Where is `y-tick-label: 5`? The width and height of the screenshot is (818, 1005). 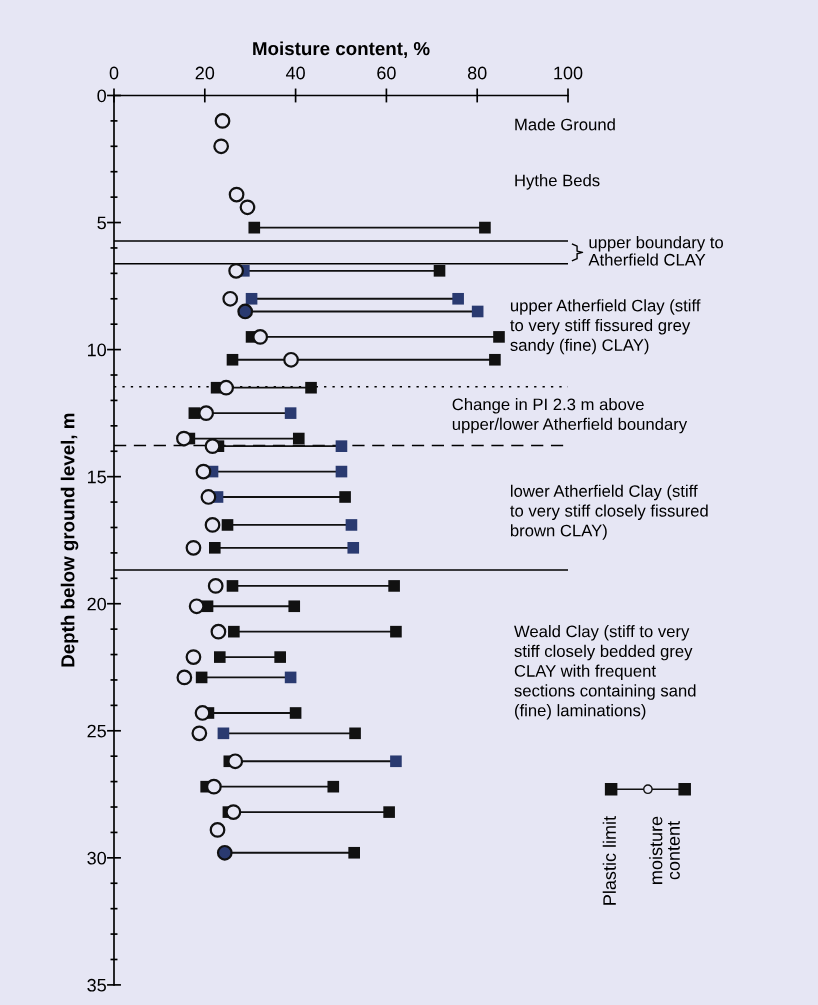 y-tick-label: 5 is located at coordinates (101, 223).